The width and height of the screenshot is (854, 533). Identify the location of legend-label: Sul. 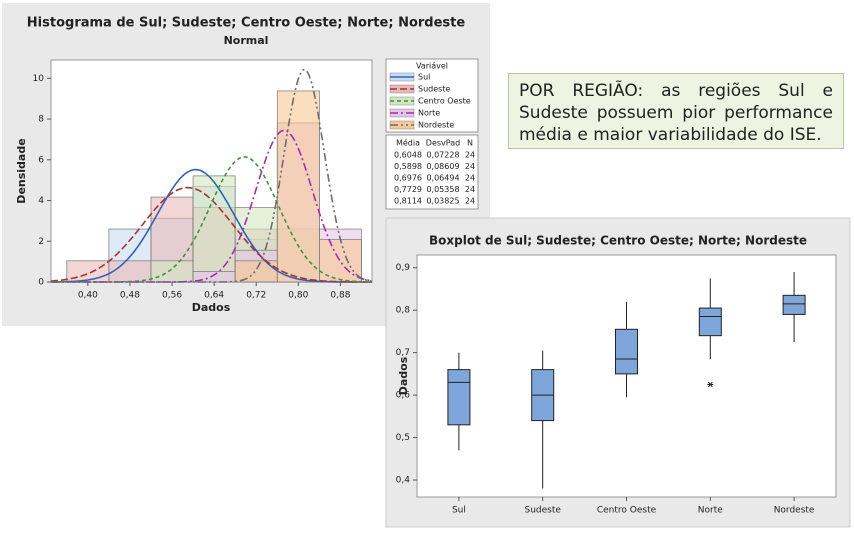
(424, 77).